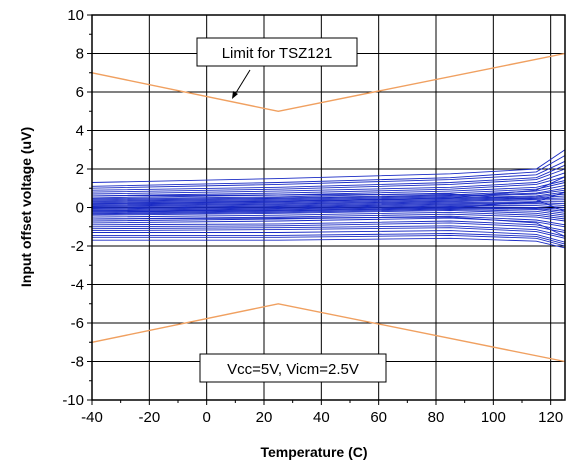  I want to click on condition-label-box, so click(293, 368).